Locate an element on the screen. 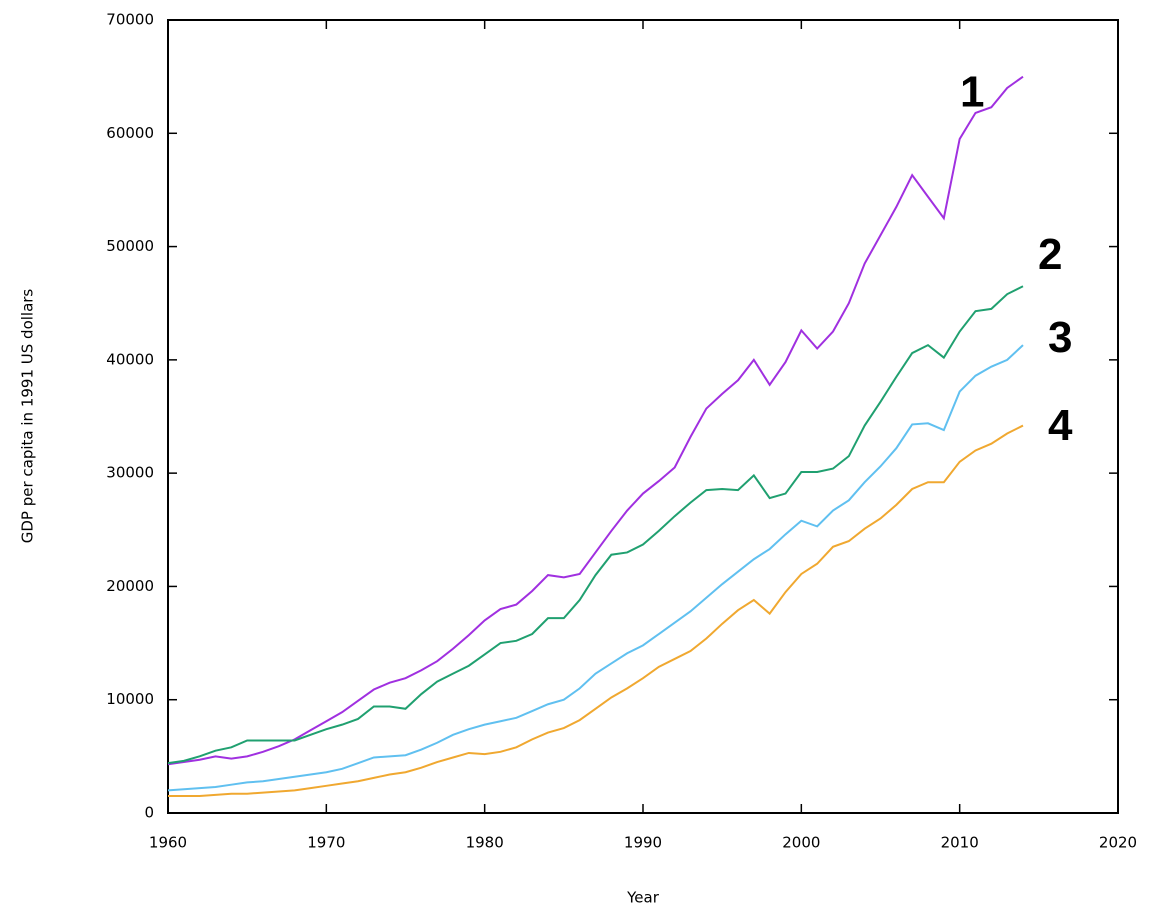  series-label: 3 is located at coordinates (1060, 337).